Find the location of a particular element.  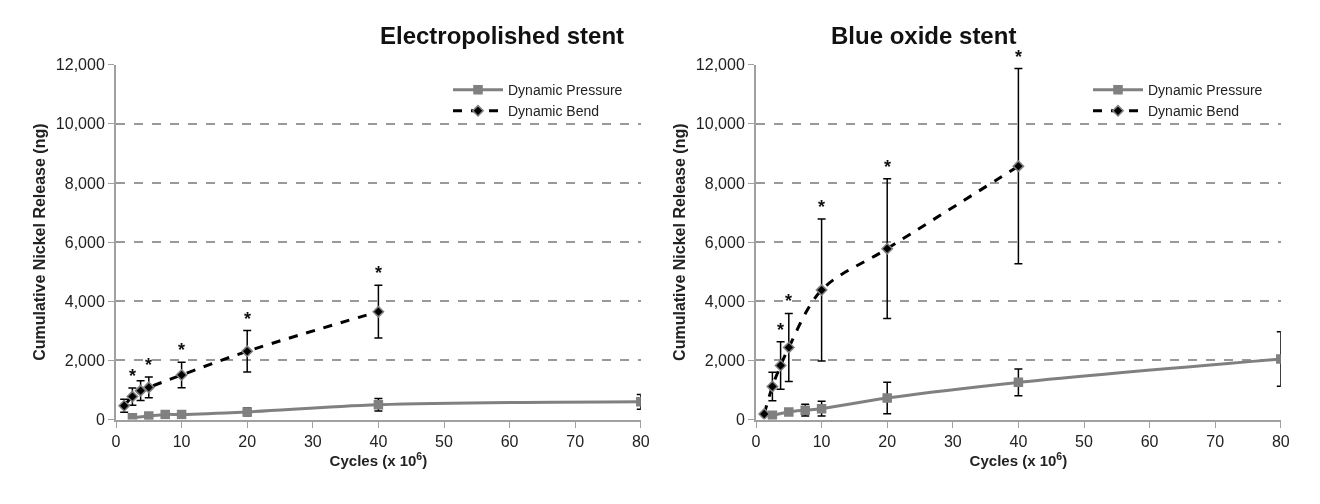

chart-title: Blue oxide stent is located at coordinates (924, 35).